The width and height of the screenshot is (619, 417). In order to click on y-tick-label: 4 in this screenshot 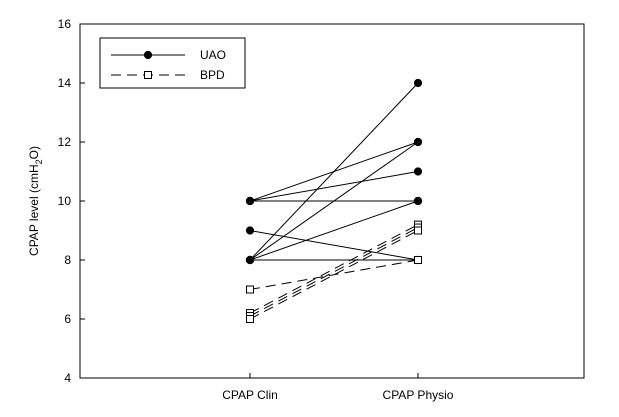, I will do `click(67, 378)`.